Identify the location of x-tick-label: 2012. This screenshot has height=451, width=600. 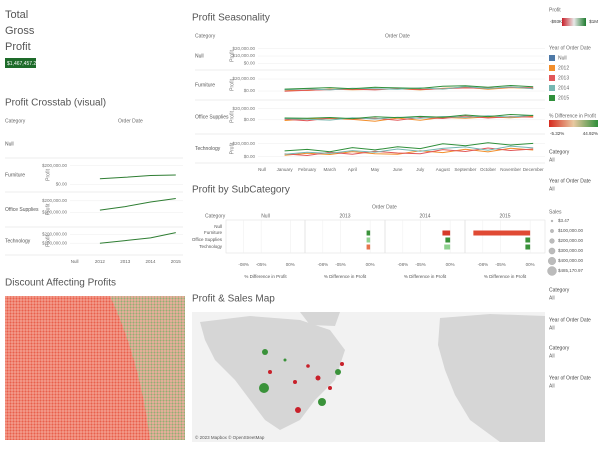
(100, 261).